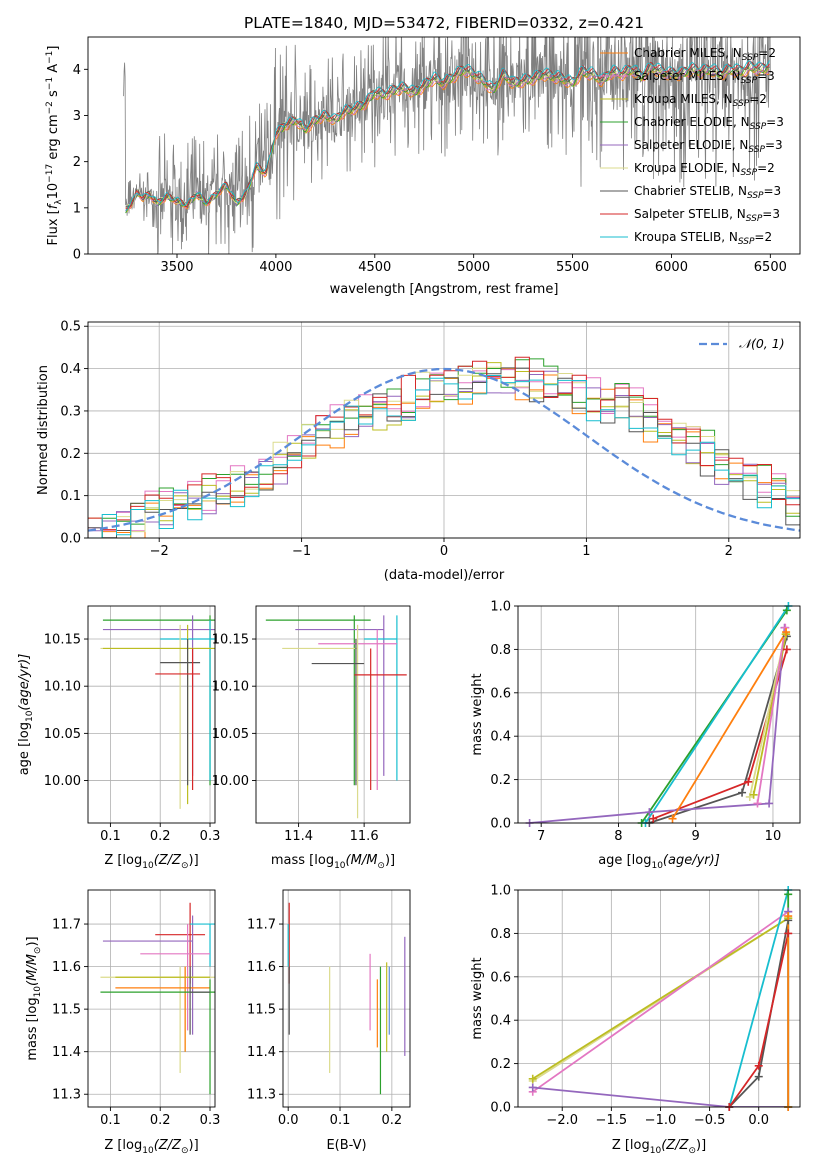 Image resolution: width=819 pixels, height=1170 pixels. What do you see at coordinates (62, 781) in the screenshot?
I see `y-tick-label: 10.00` at bounding box center [62, 781].